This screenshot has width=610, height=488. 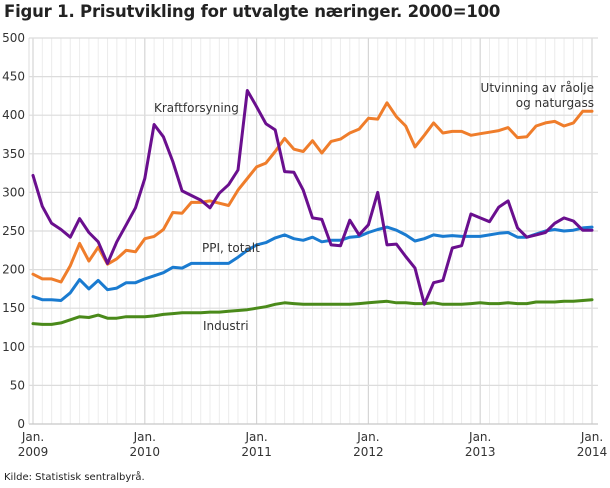 I want to click on x-tick-label: Jan.2009, so click(x=33, y=444).